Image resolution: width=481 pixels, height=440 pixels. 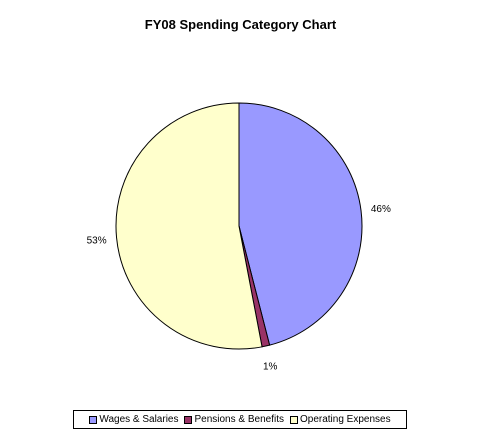 I want to click on legend-item-operating: Operating Expenses, so click(x=340, y=419).